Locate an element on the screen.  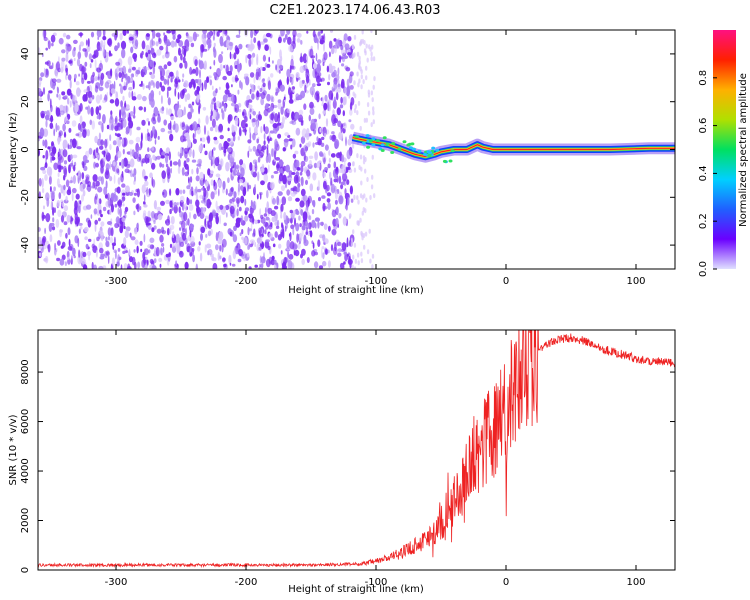
colorbar-tick-label: 0.2 is located at coordinates (703, 221).